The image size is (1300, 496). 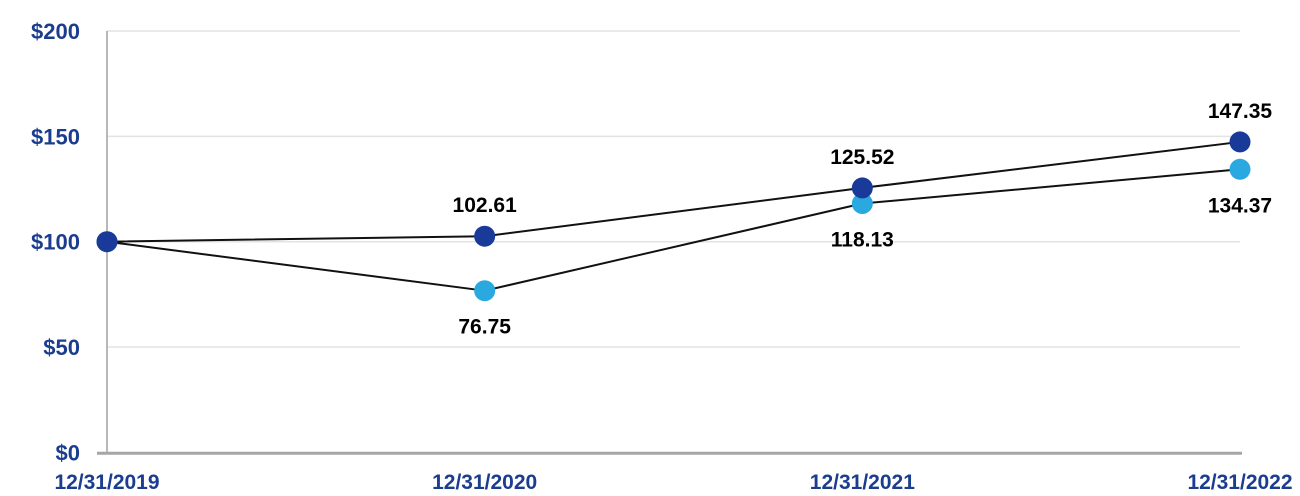 What do you see at coordinates (485, 205) in the screenshot?
I see `data-point-label: 102.61` at bounding box center [485, 205].